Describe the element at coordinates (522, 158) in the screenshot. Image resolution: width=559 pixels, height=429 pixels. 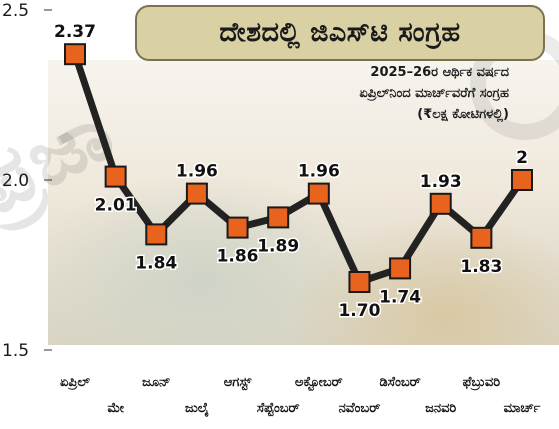
I see `data-label: 2` at that location.